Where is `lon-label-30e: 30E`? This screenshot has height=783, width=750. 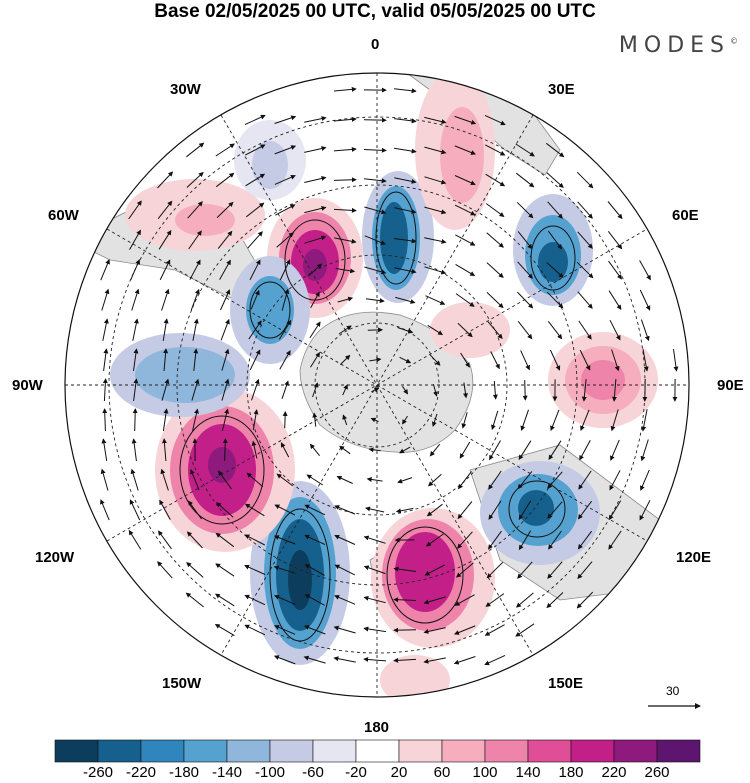 lon-label-30e: 30E is located at coordinates (561, 89).